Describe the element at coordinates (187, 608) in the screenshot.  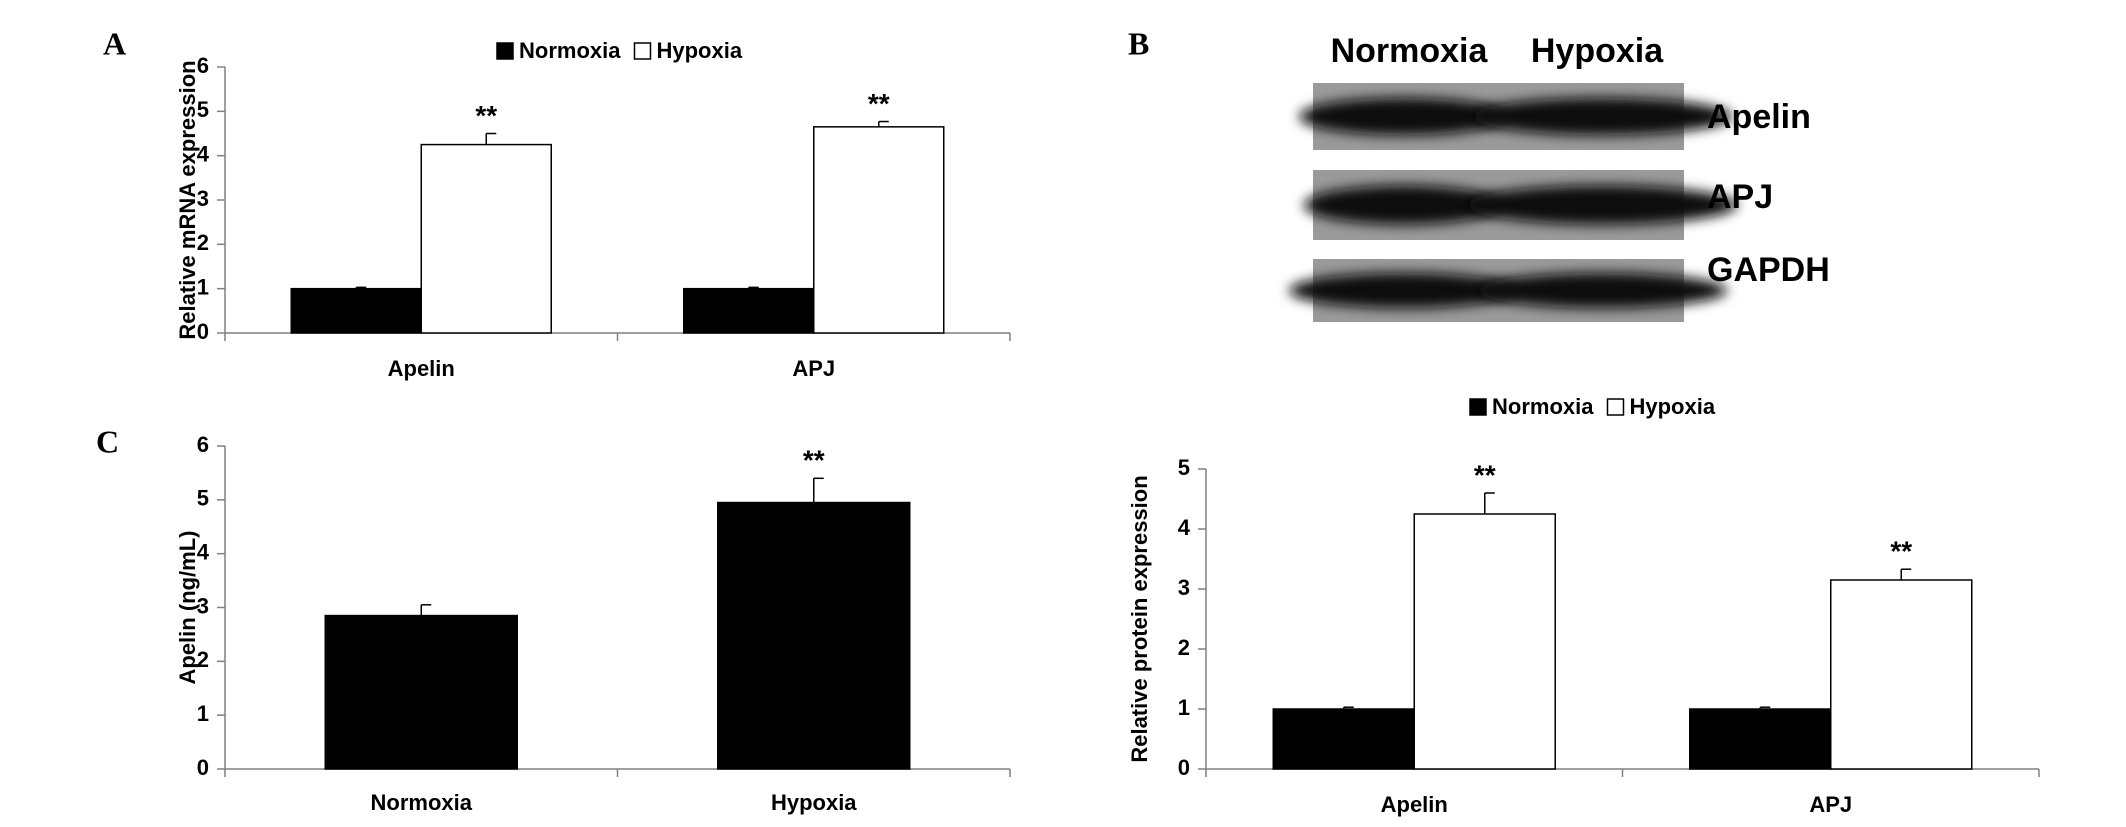
I see `y-axis-label: Apelin (ng/mL)` at that location.